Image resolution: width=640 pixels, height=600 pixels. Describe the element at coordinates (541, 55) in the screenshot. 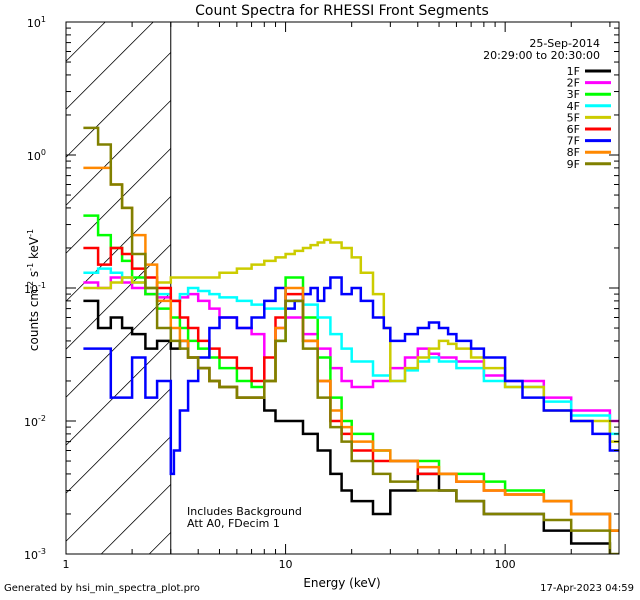

I see `legend-time-range: 20:29:00 to 20:30:00` at that location.